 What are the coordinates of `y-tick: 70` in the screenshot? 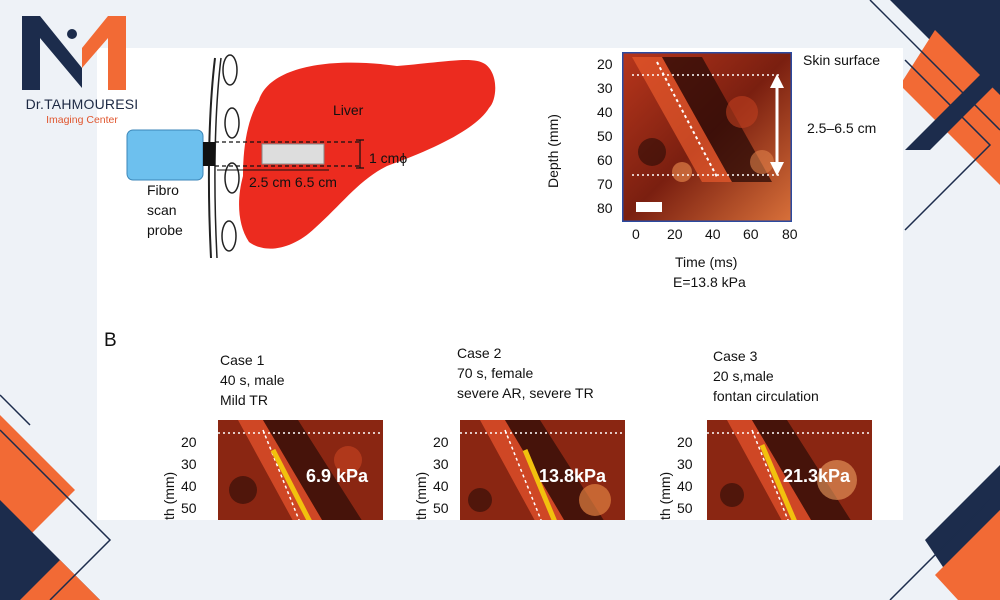 It's located at (605, 184).